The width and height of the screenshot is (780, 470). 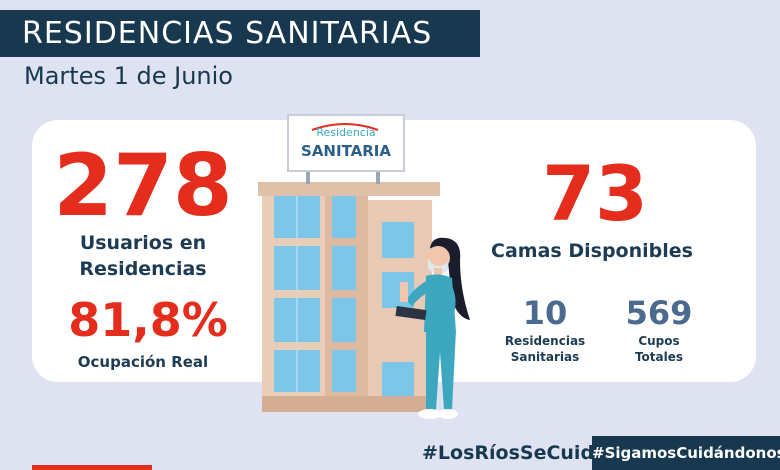 What do you see at coordinates (143, 243) in the screenshot?
I see `users-label-line1: Usuarios en` at bounding box center [143, 243].